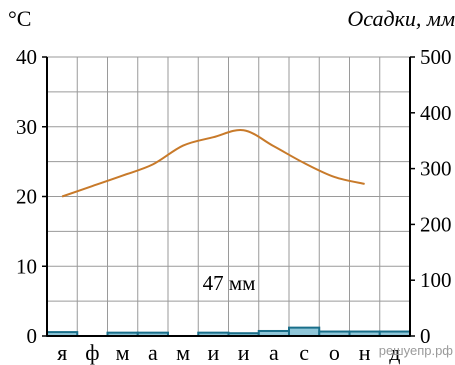 This screenshot has width=455, height=365. I want to click on temperature-line, so click(213, 163).